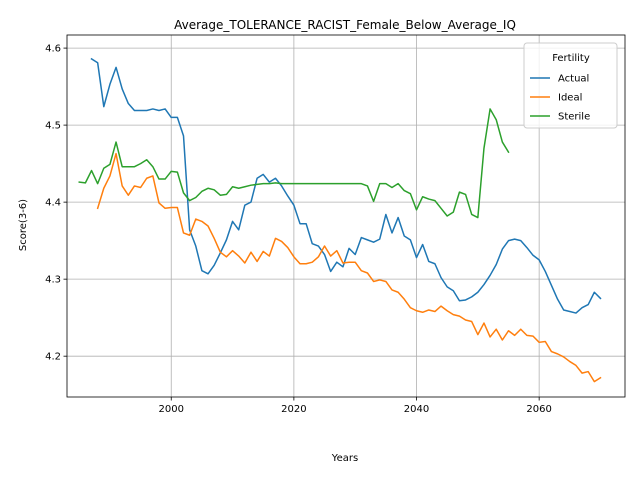 The image size is (640, 480). Describe the element at coordinates (571, 58) in the screenshot. I see `legend-title: Fertility` at that location.